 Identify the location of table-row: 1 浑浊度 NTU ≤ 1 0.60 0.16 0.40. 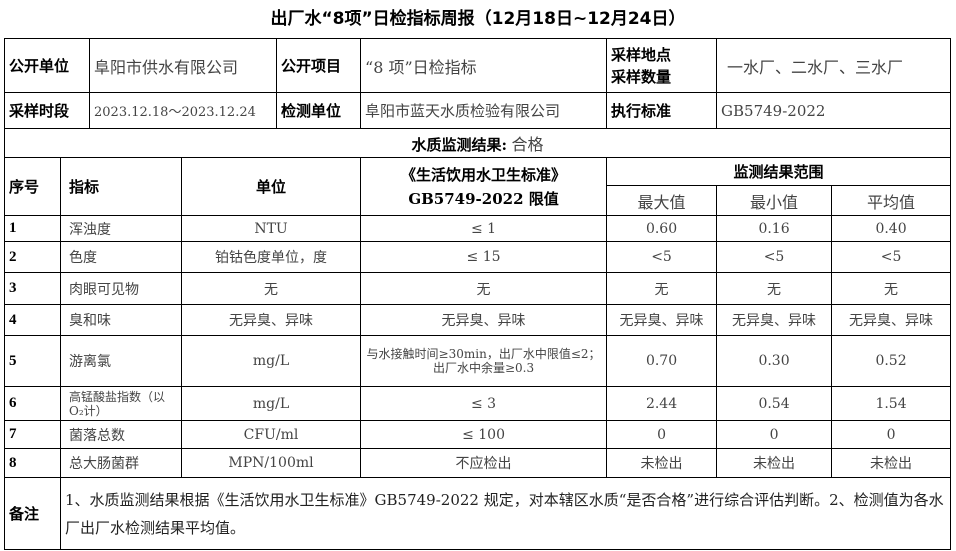
(478, 228).